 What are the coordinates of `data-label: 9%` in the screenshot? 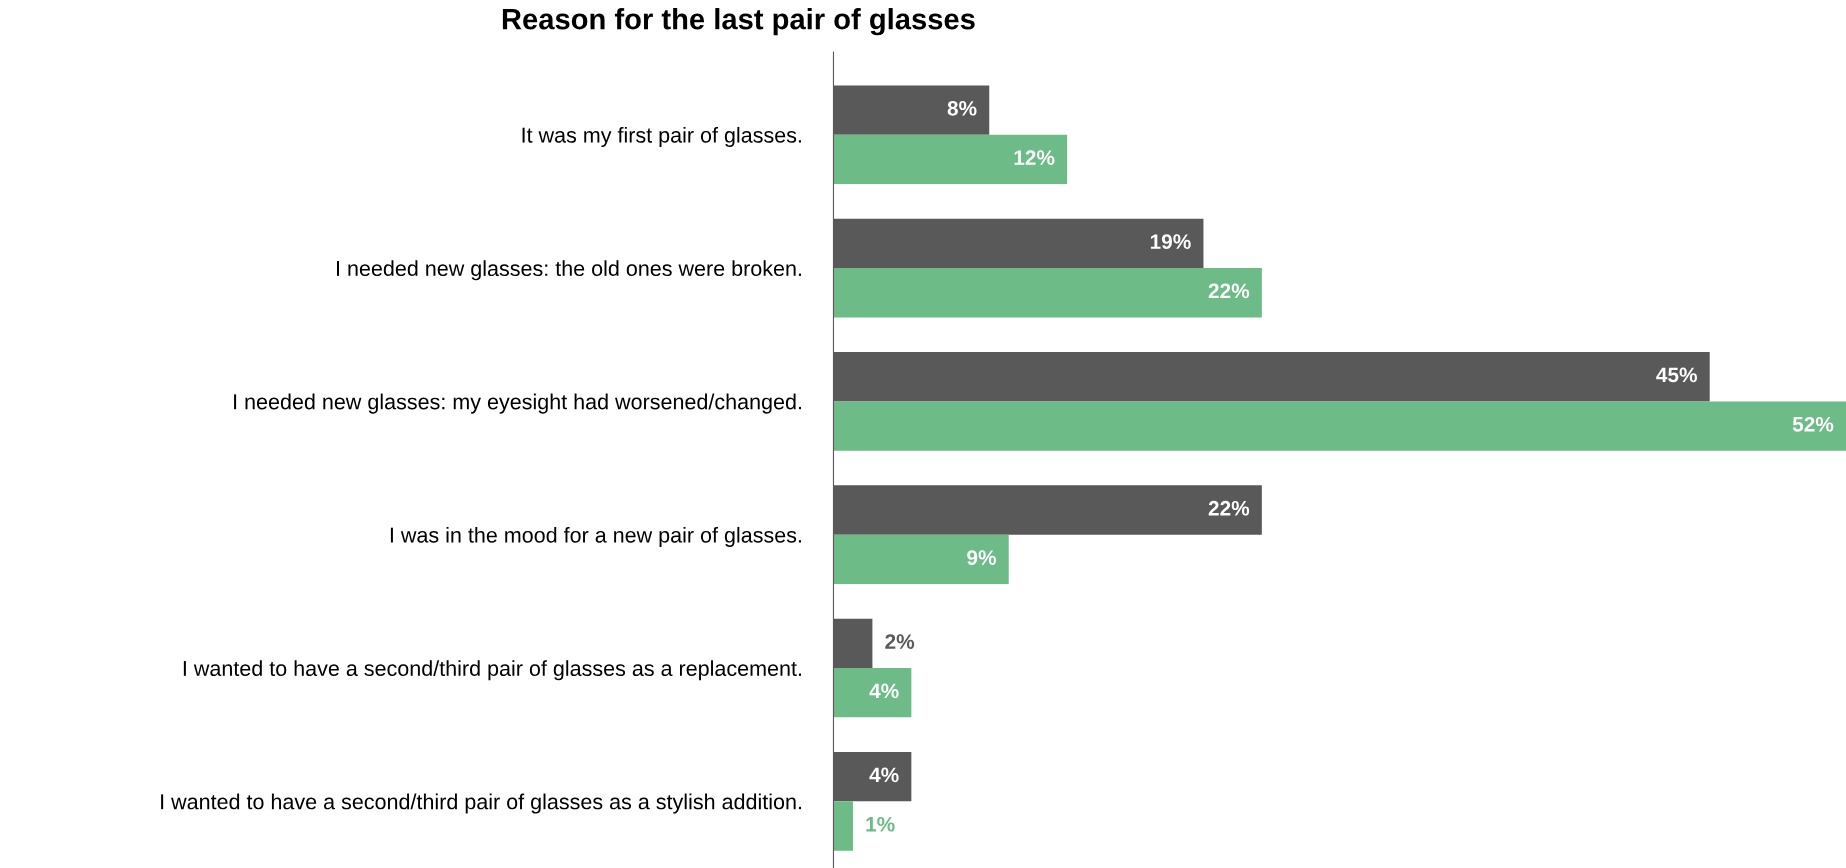 It's located at (982, 557).